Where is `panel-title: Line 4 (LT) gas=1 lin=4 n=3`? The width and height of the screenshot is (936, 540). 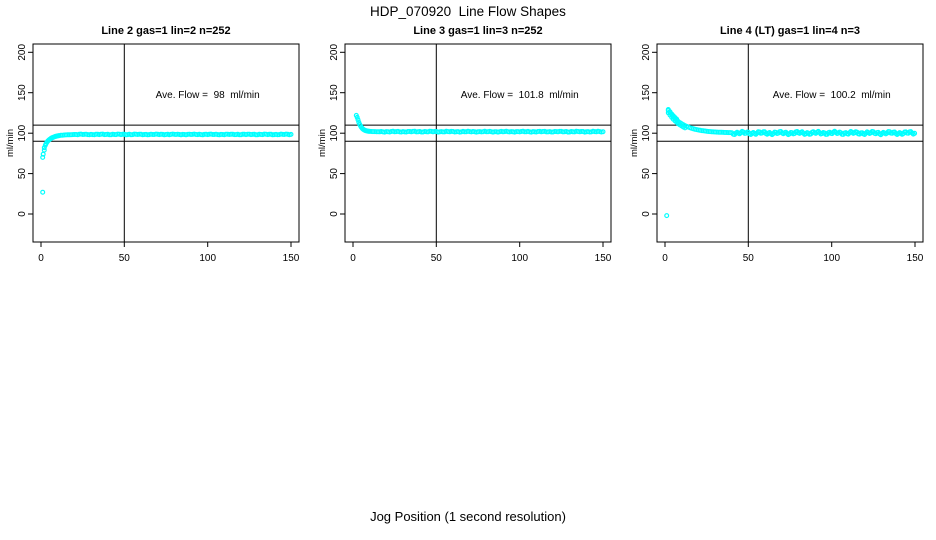
panel-title: Line 4 (LT) gas=1 lin=4 n=3 is located at coordinates (790, 31).